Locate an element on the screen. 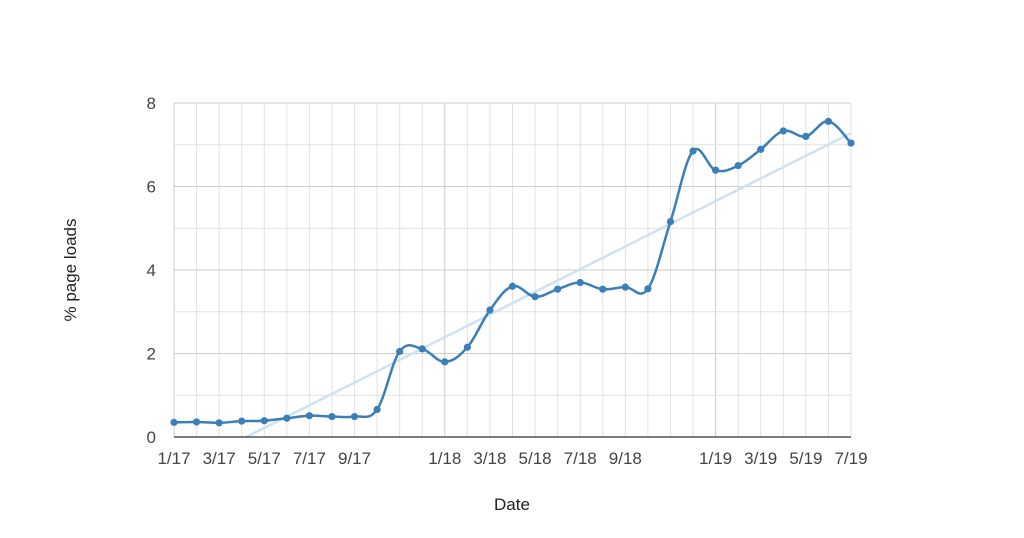 The height and width of the screenshot is (538, 1024). x-tick-label: 1/17 is located at coordinates (173, 458).